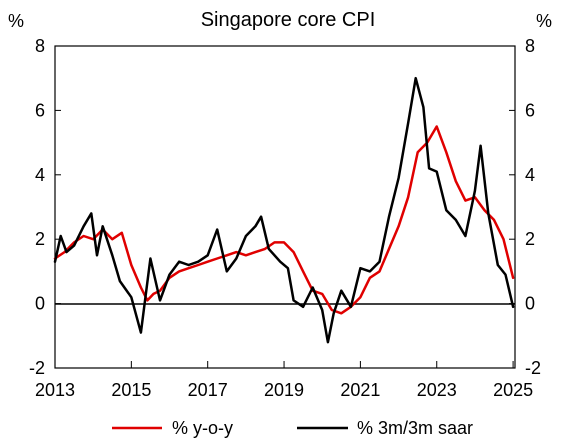 The width and height of the screenshot is (572, 444). Describe the element at coordinates (530, 46) in the screenshot. I see `y-tick-label-right: 8` at that location.